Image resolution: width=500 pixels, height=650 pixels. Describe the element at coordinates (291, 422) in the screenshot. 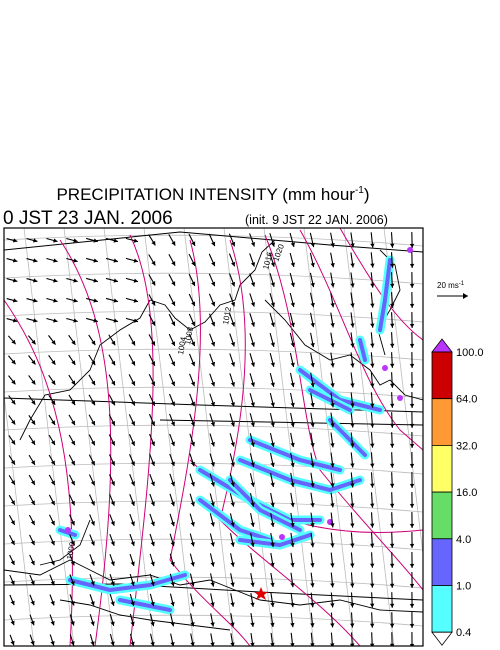

I see `boundary` at that location.